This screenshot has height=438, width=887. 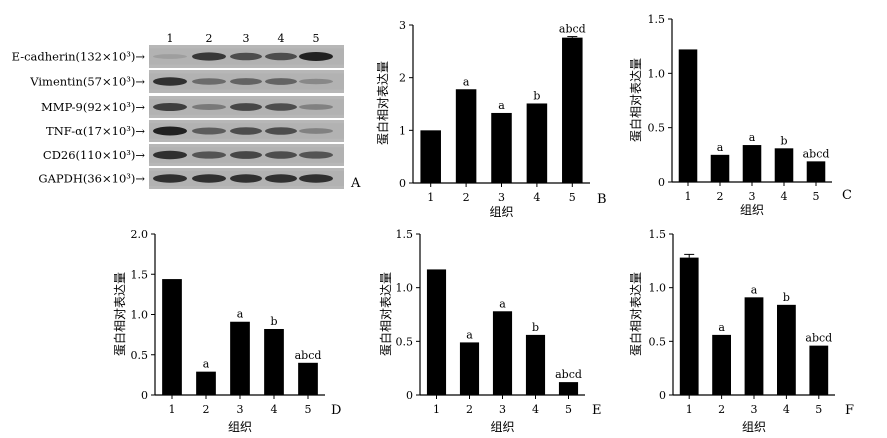 What do you see at coordinates (402, 130) in the screenshot?
I see `y-tick-label: 1` at bounding box center [402, 130].